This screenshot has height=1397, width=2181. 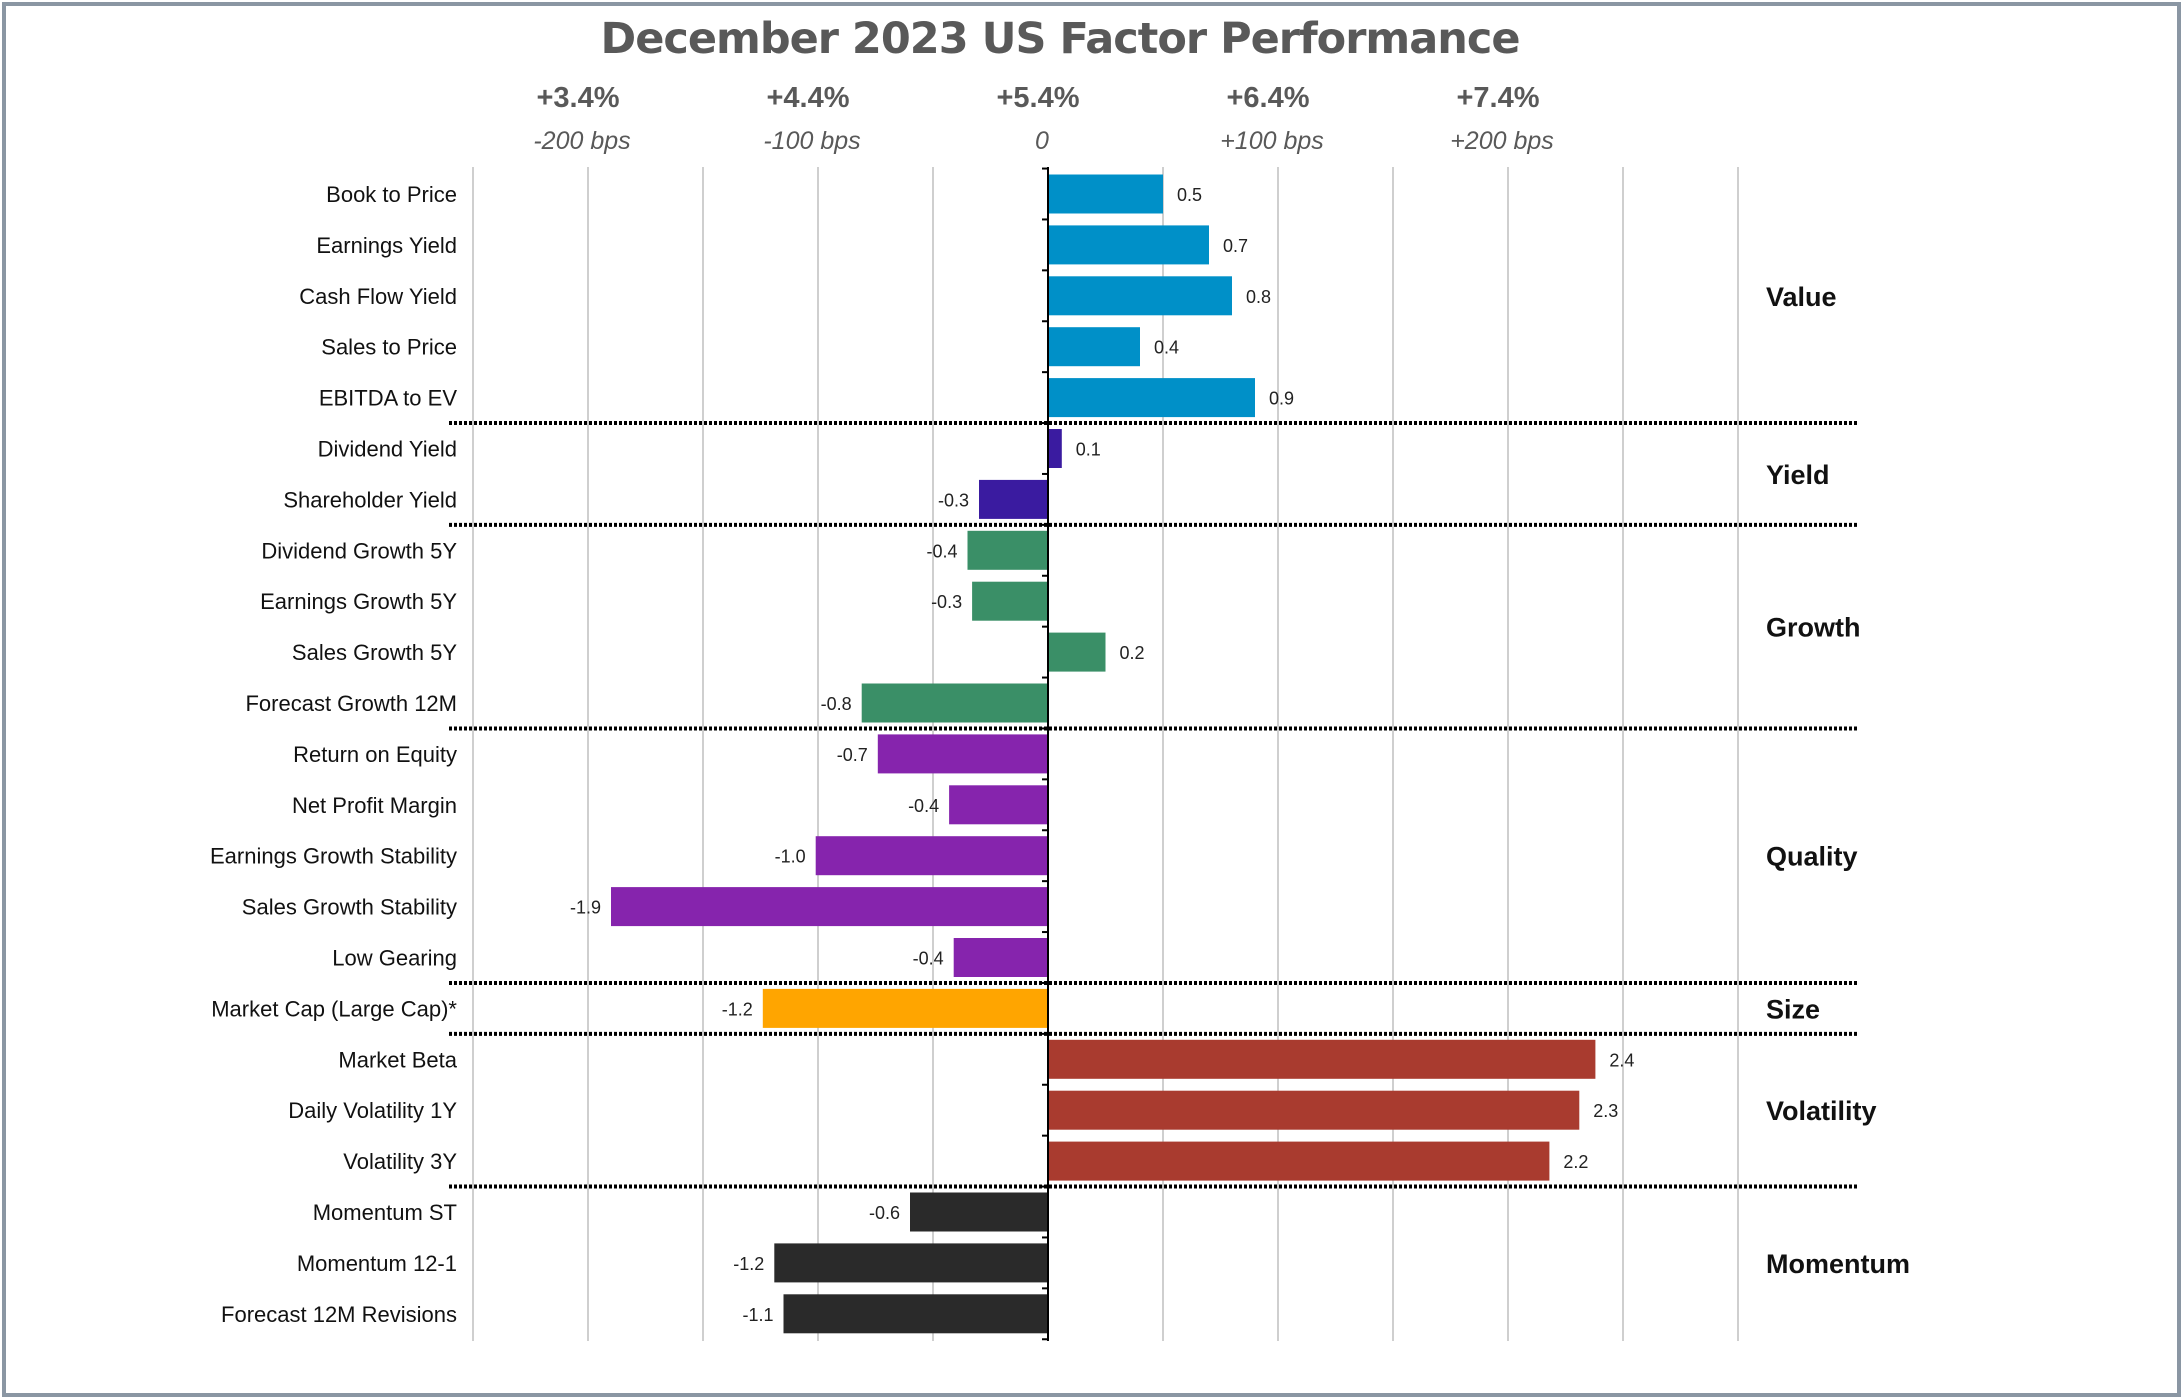 I want to click on bar-earnings-growth-stability, so click(x=931, y=856).